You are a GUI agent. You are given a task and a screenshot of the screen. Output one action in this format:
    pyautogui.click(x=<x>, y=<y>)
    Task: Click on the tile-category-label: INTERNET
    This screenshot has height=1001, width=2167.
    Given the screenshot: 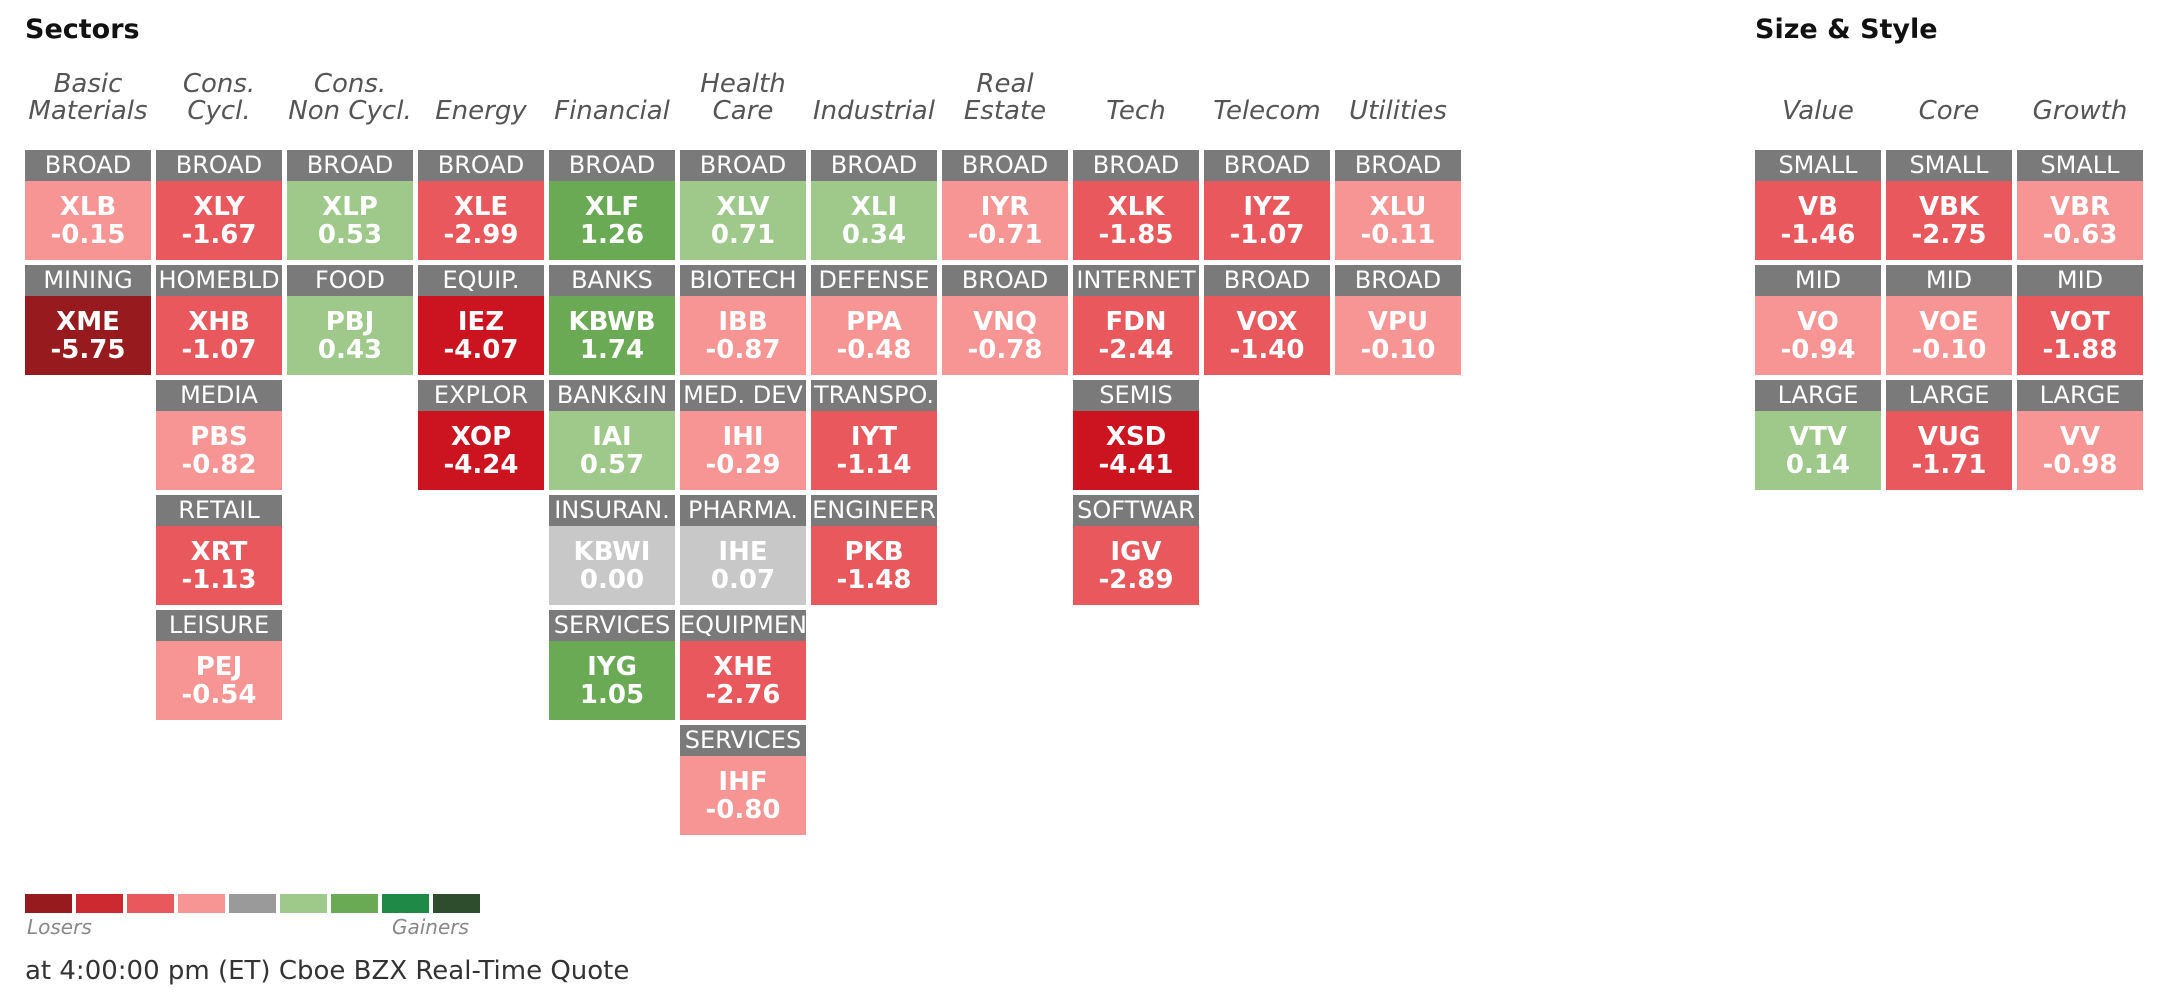 What is the action you would take?
    pyautogui.click(x=1136, y=280)
    